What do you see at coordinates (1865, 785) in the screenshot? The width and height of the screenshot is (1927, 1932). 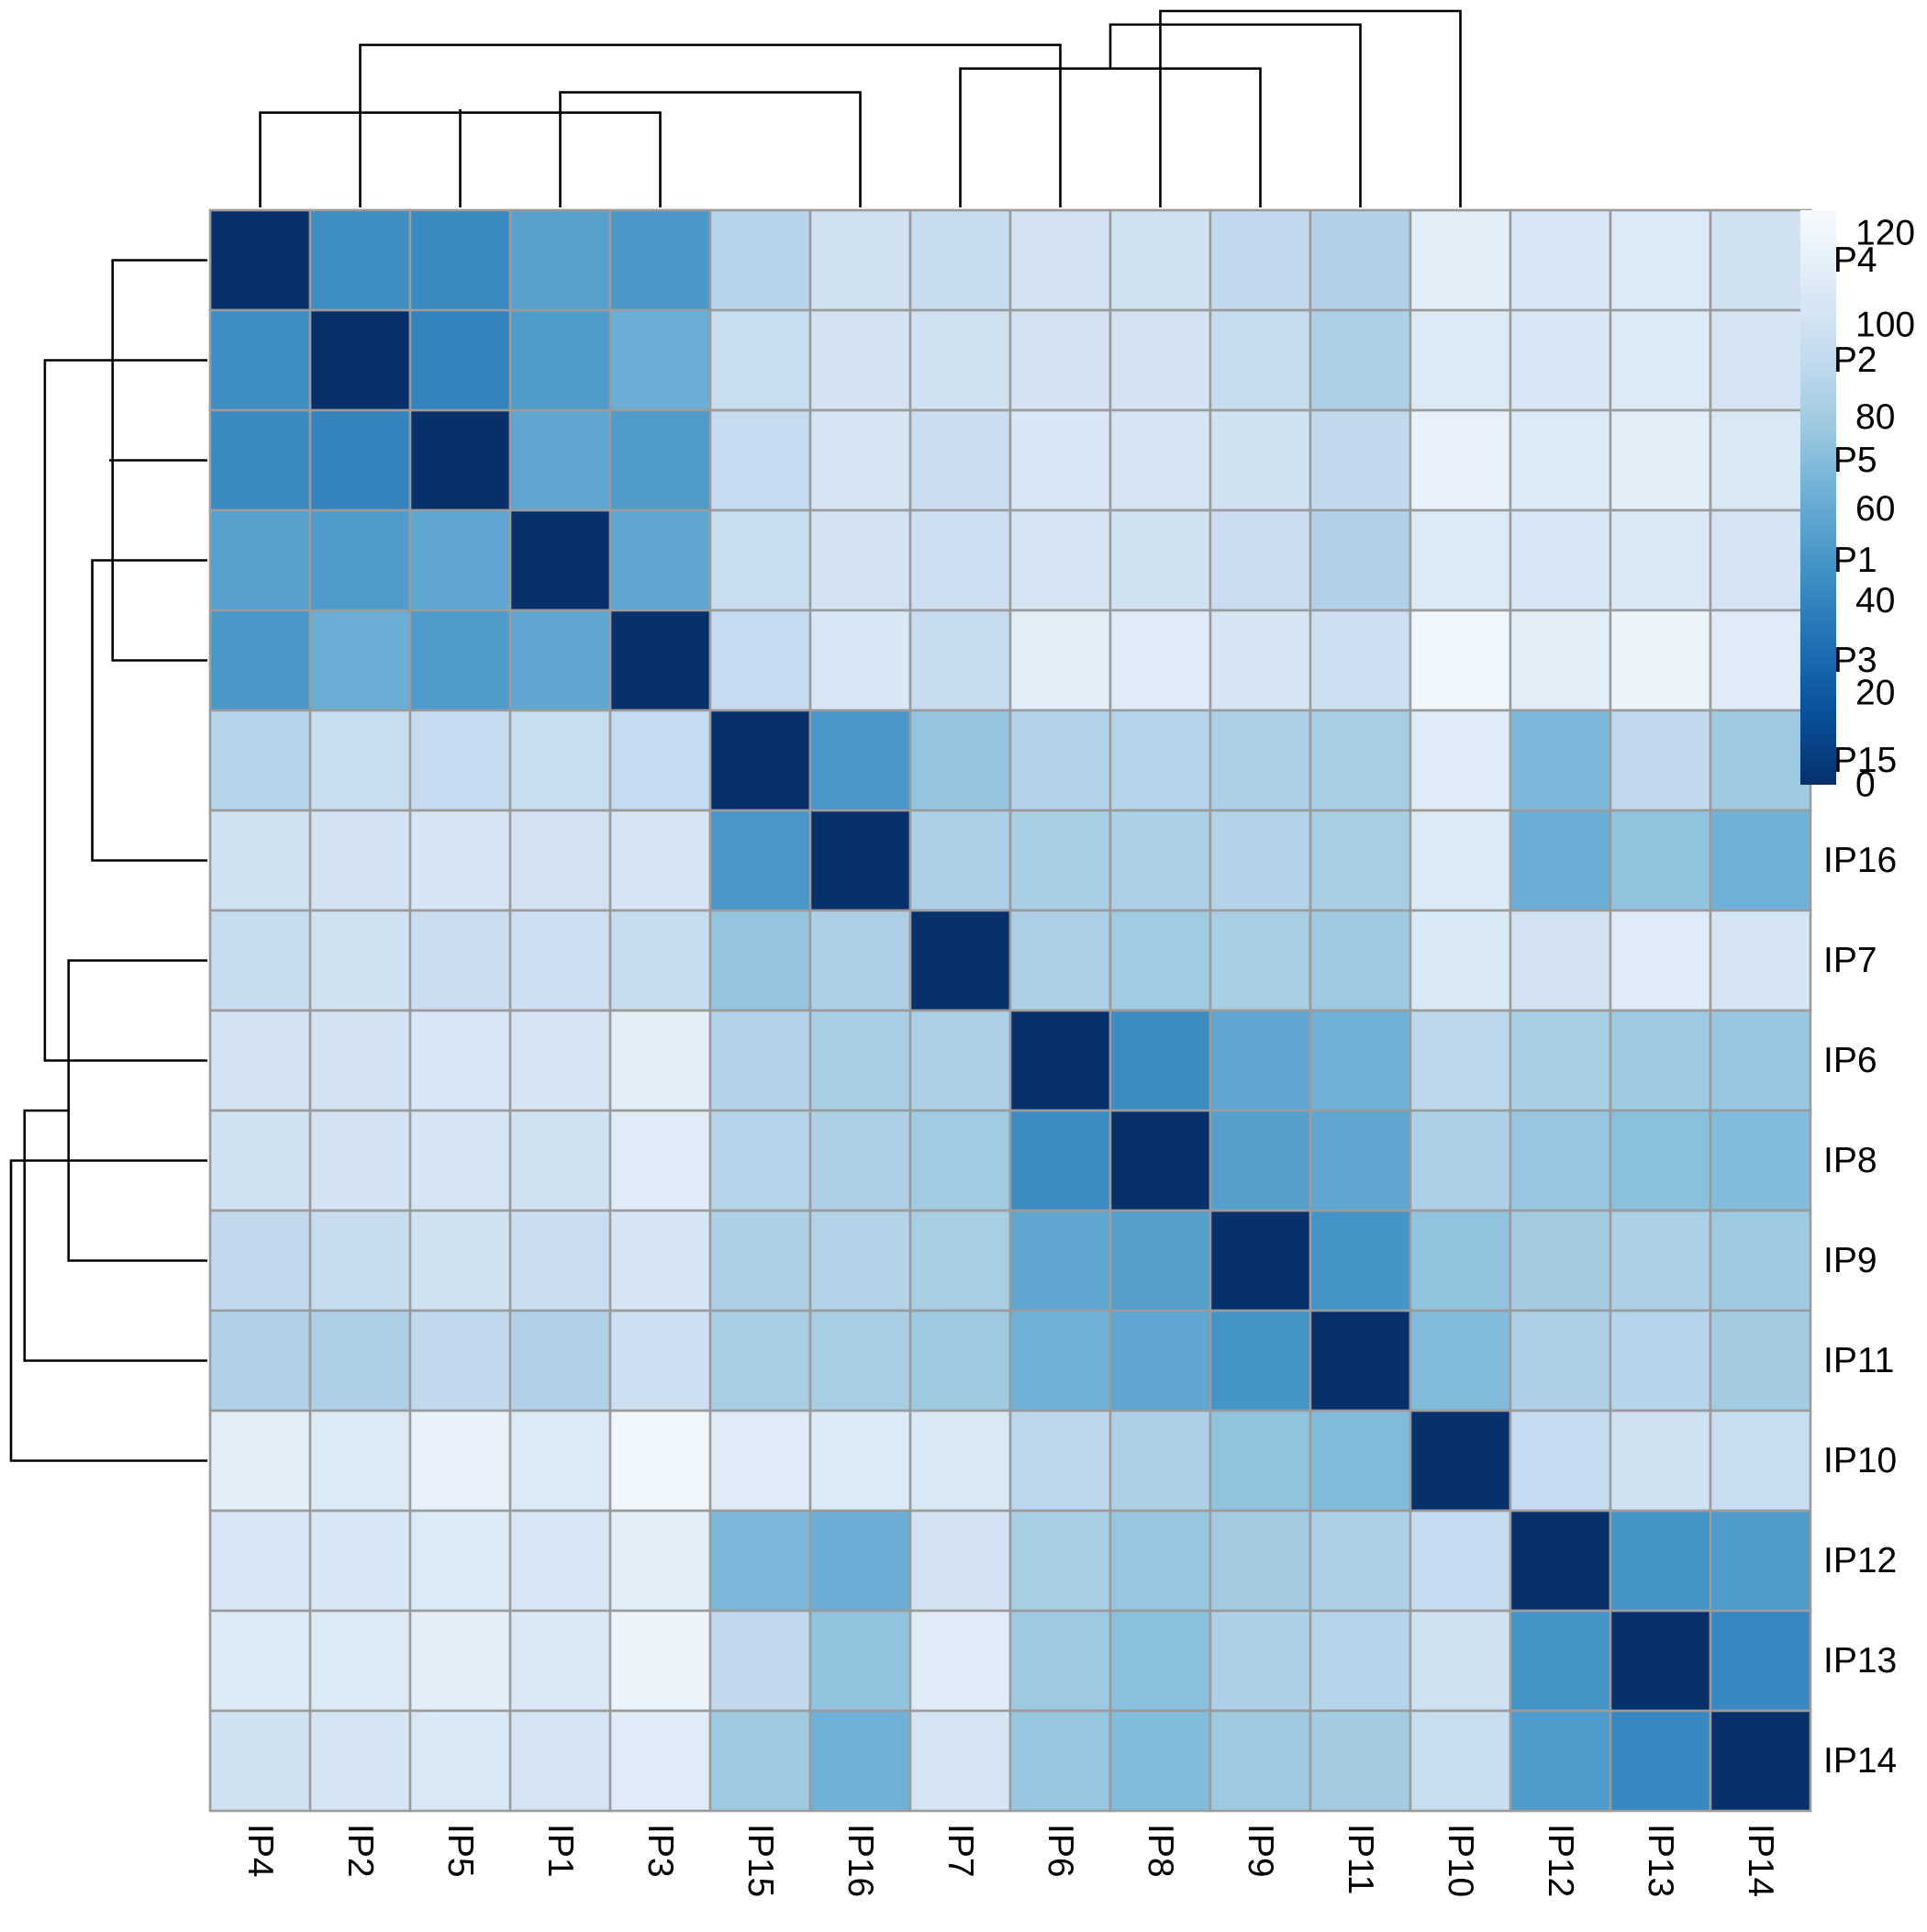 I see `legend-tick-label: 0` at bounding box center [1865, 785].